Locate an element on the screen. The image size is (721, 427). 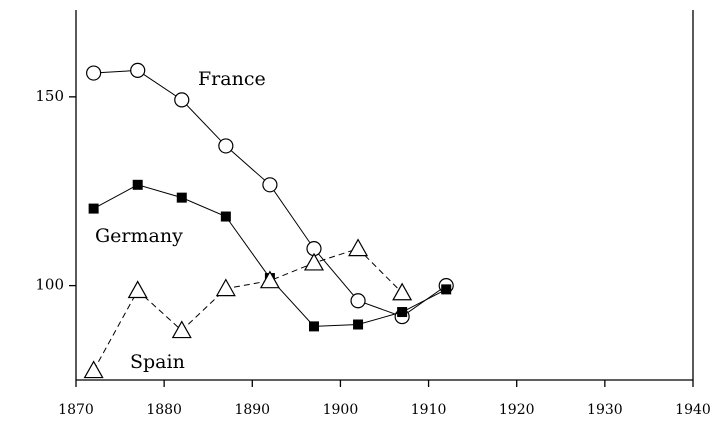
x-tick-label: 1940 is located at coordinates (693, 410).